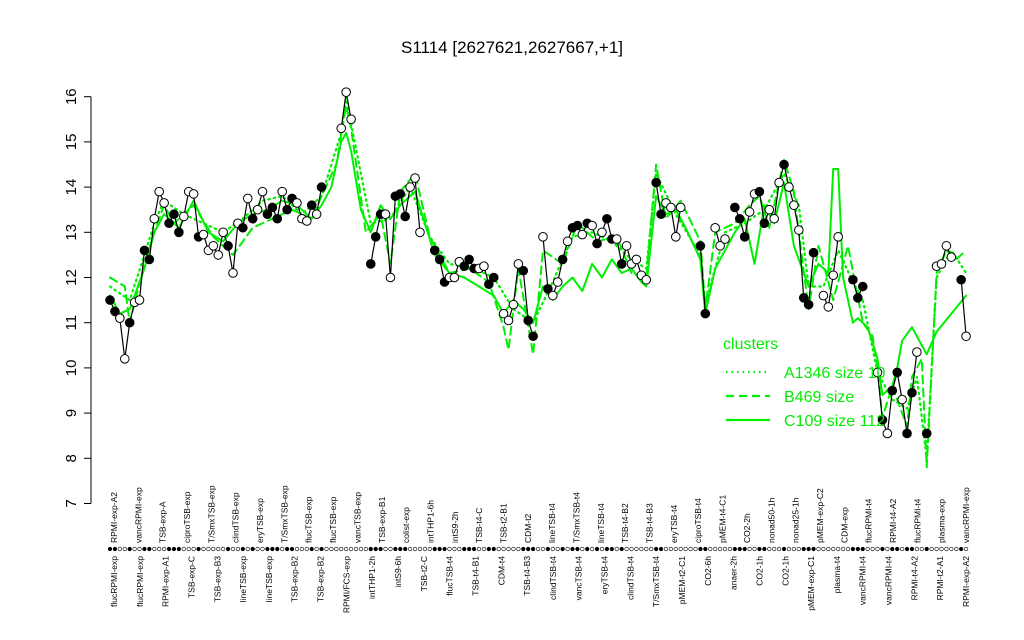 The image size is (1024, 640). Describe the element at coordinates (512, 47) in the screenshot. I see `chart-title: S1114 [2627621,2627667,+1]` at that location.